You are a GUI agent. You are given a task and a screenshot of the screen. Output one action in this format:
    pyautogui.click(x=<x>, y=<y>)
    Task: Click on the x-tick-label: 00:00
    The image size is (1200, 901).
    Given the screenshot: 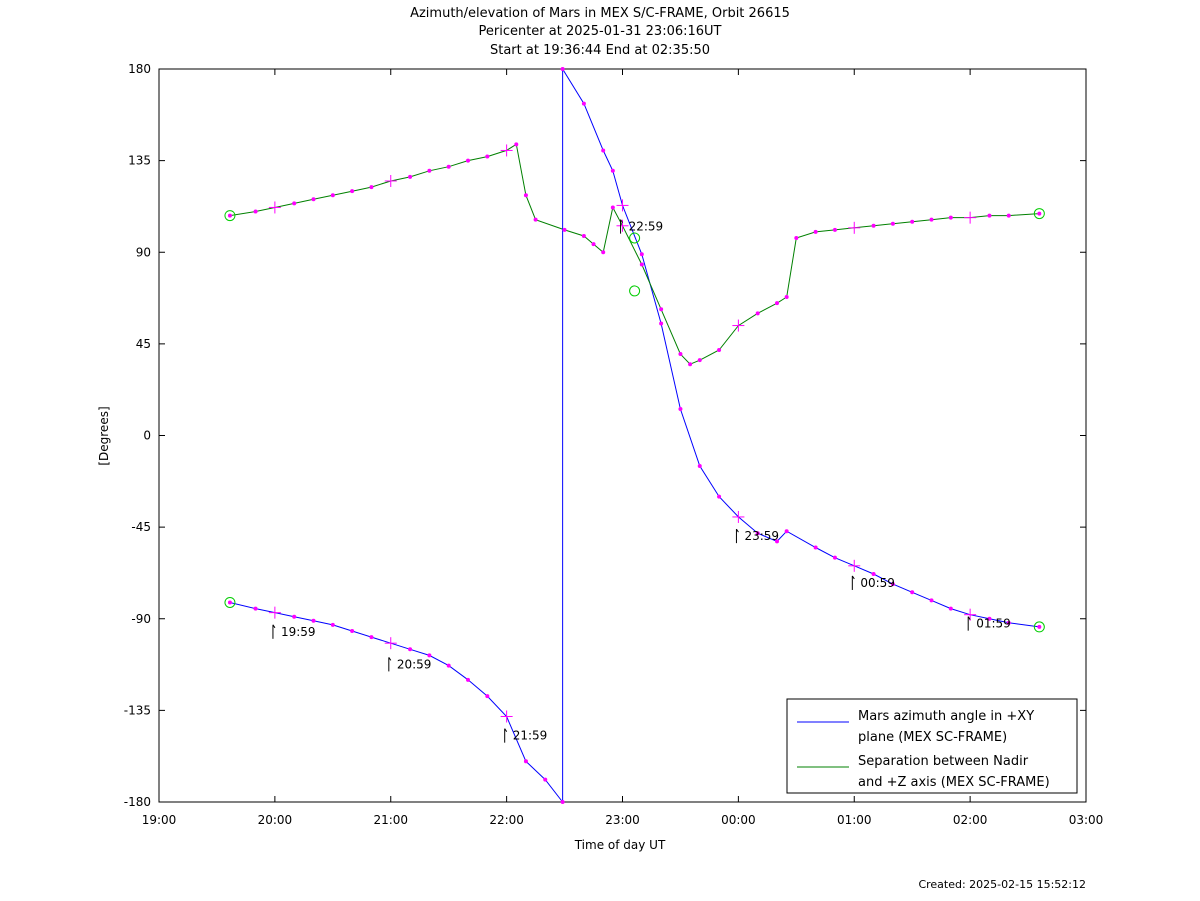 What is the action you would take?
    pyautogui.click(x=738, y=820)
    